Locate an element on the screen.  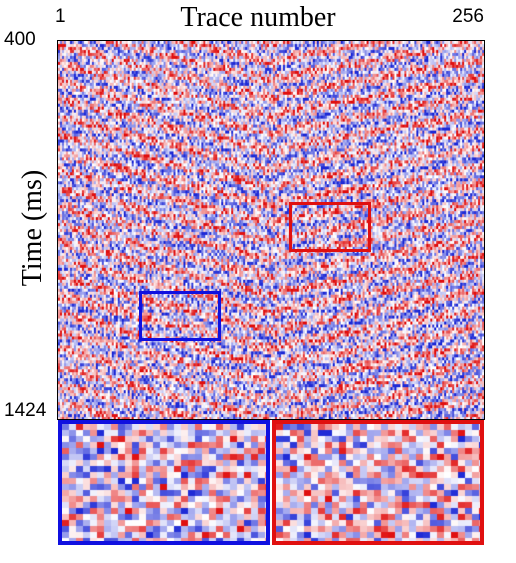
zoom-red-image is located at coordinates (378, 482).